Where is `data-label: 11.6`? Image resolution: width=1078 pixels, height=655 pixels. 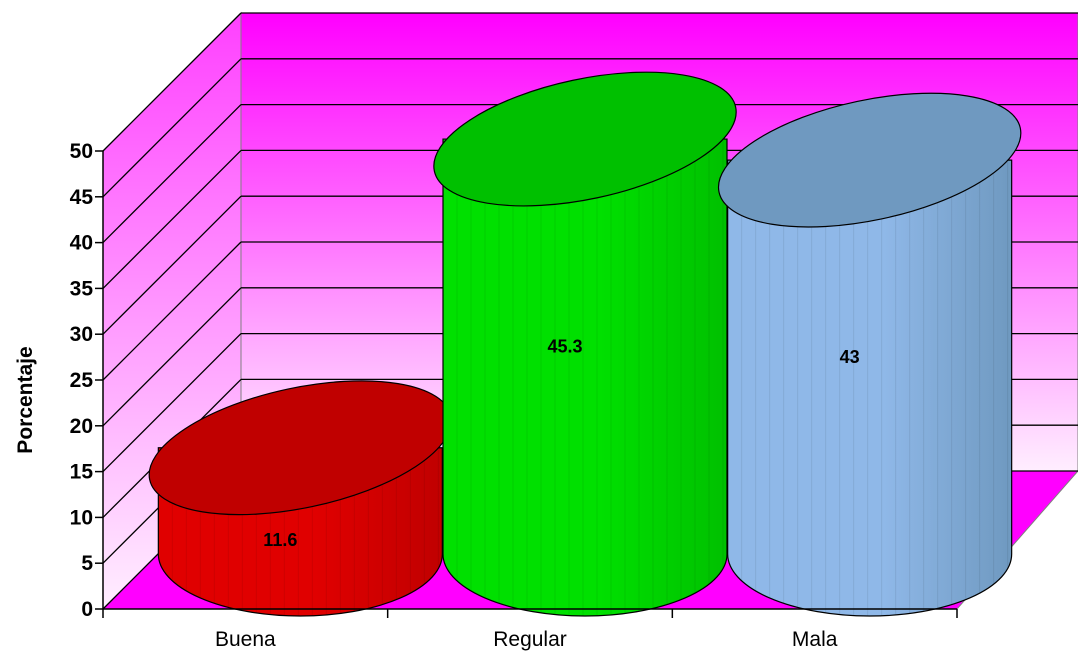
data-label: 11.6 is located at coordinates (280, 540).